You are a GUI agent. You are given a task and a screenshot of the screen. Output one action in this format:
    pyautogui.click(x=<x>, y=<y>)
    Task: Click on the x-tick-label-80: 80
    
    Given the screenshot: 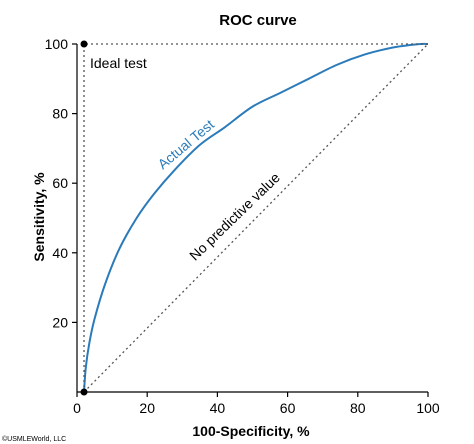 What is the action you would take?
    pyautogui.click(x=358, y=408)
    